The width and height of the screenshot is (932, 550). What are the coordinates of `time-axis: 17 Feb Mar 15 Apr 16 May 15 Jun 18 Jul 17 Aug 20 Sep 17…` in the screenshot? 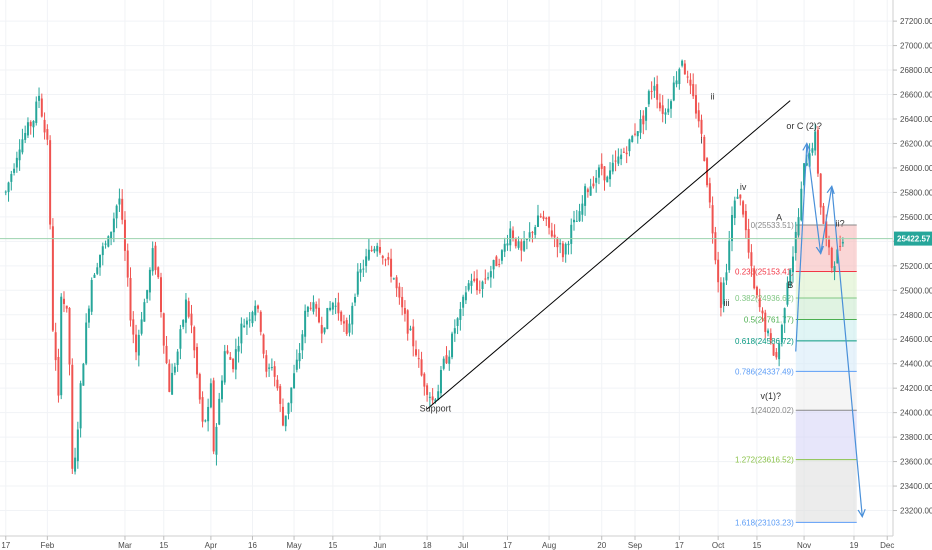 It's located at (447, 543).